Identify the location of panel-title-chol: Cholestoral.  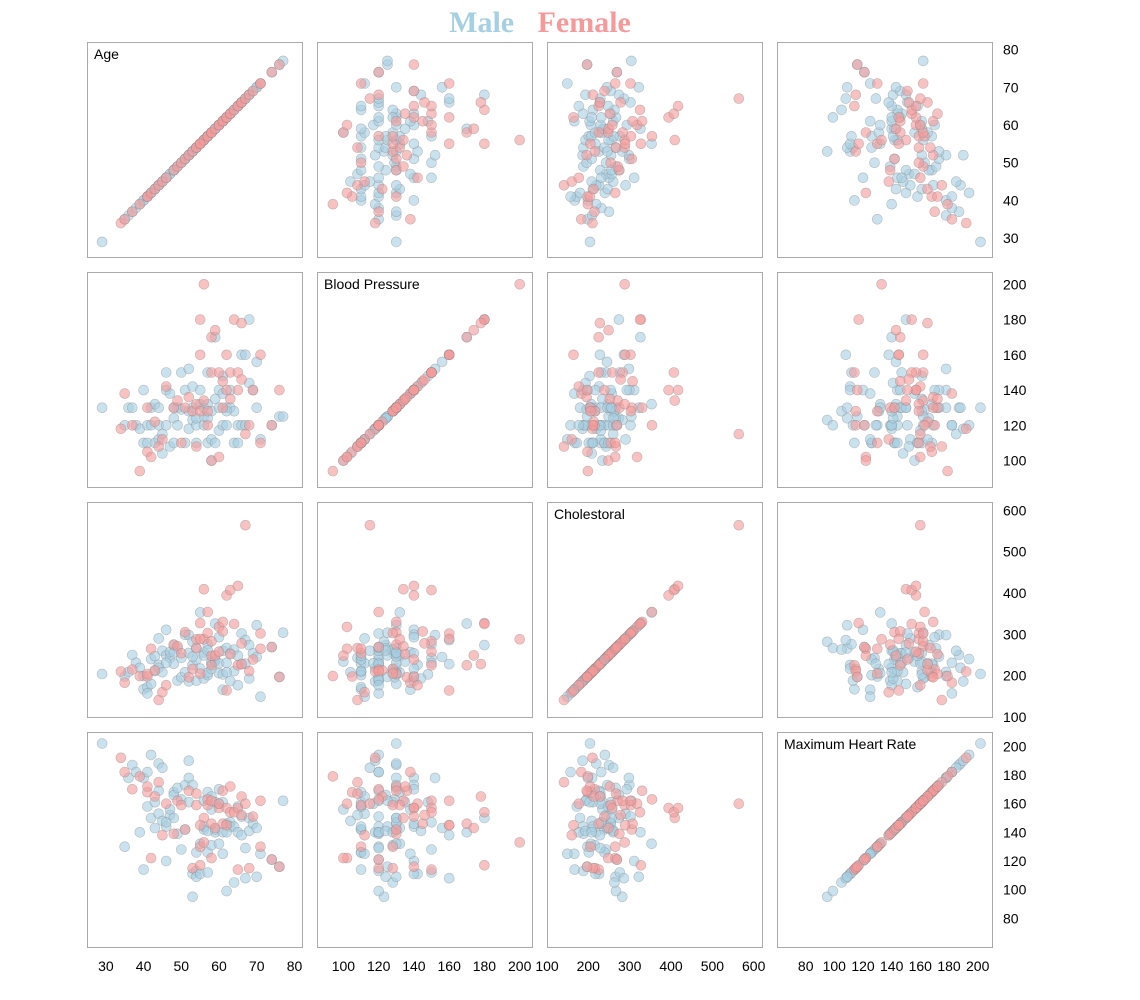
(589, 514).